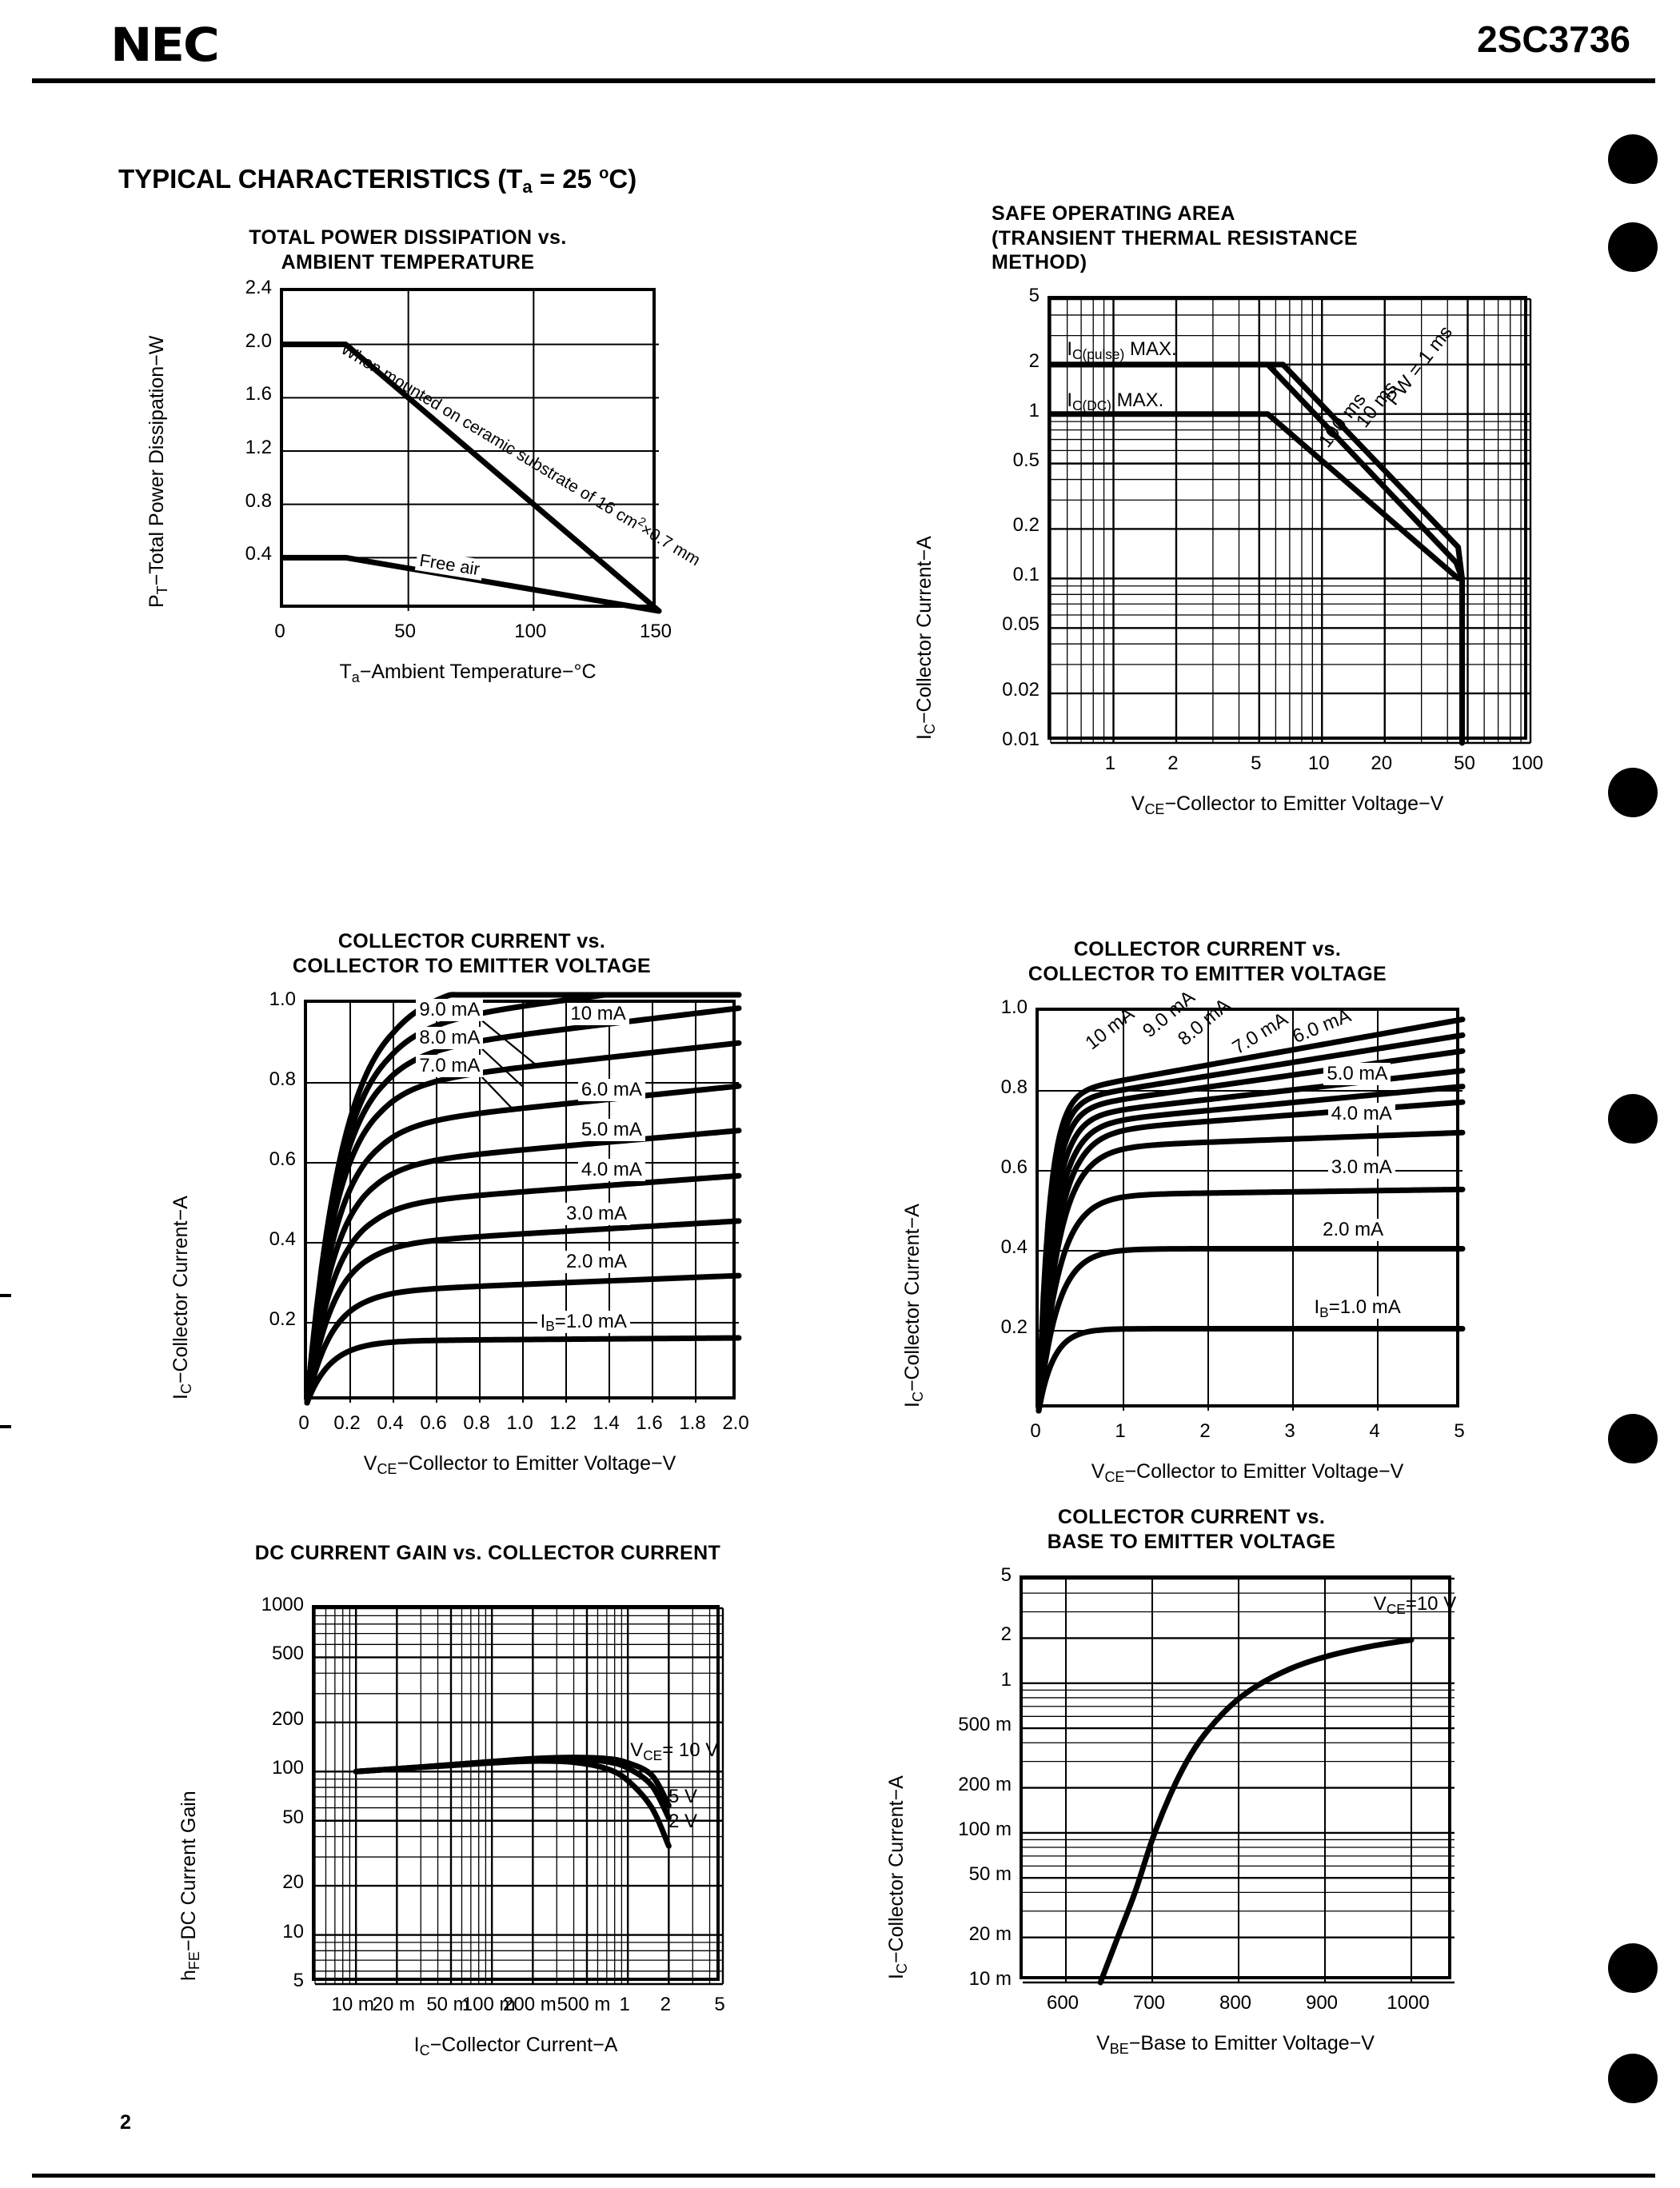 This screenshot has height=2188, width=1680. What do you see at coordinates (258, 447) in the screenshot?
I see `y-axis-tick-label: 1.2` at bounding box center [258, 447].